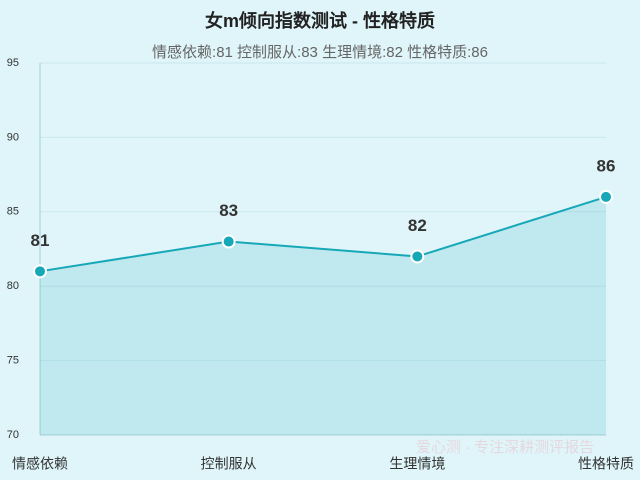 This screenshot has height=480, width=640. I want to click on x-tick-label: 情感依赖, so click(40, 464).